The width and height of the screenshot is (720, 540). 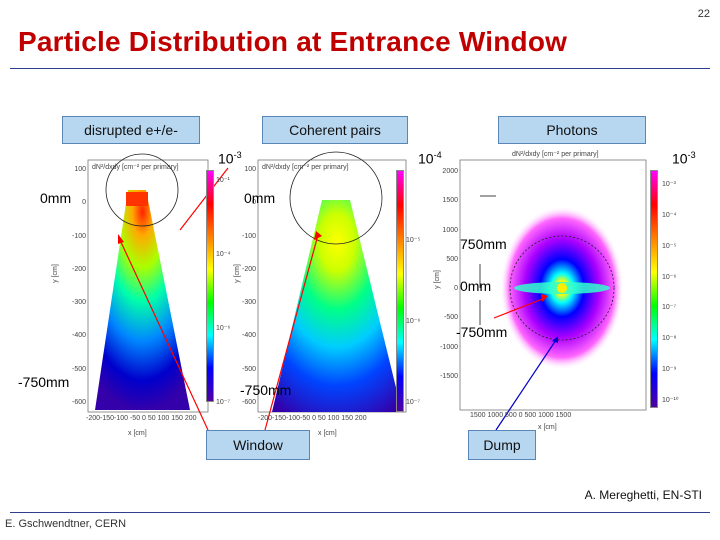 I want to click on cbtick: 10⁻¹, so click(x=223, y=180).